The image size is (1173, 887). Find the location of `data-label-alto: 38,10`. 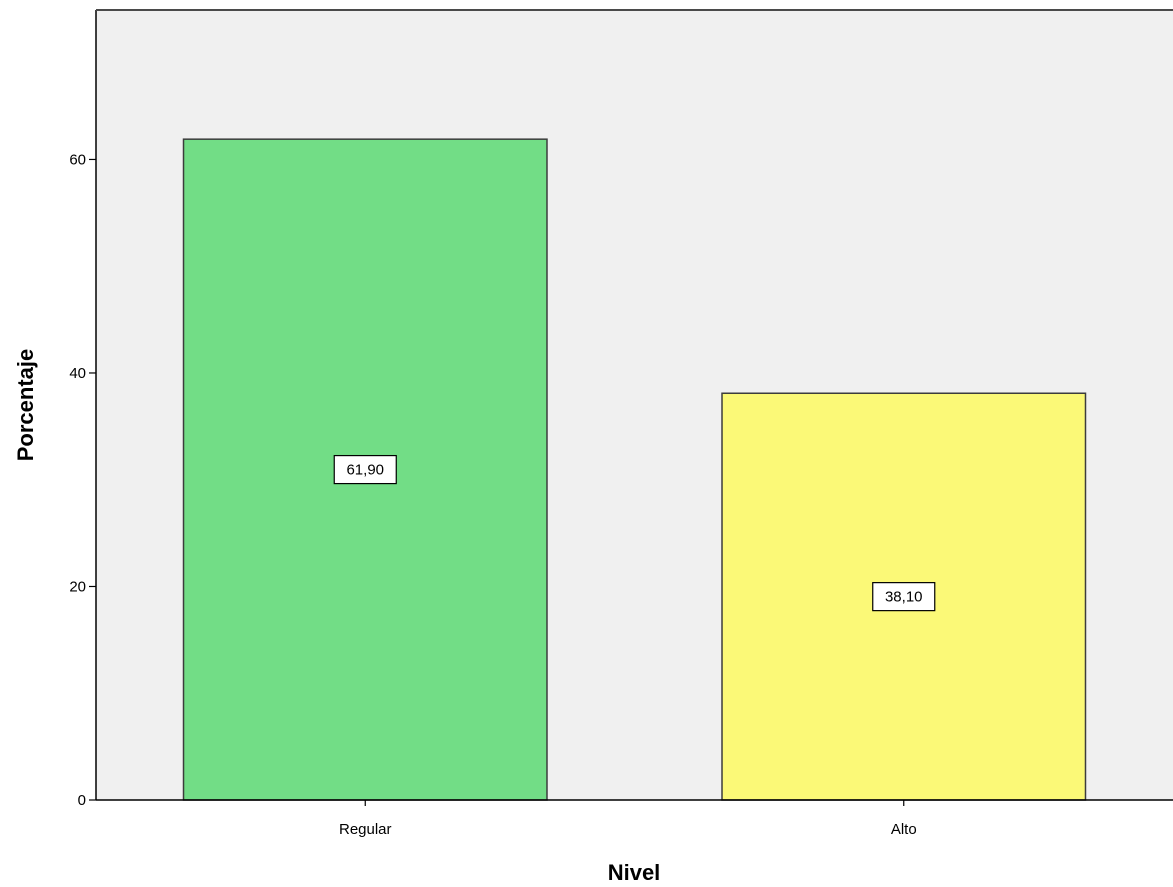

data-label-alto: 38,10 is located at coordinates (904, 597).